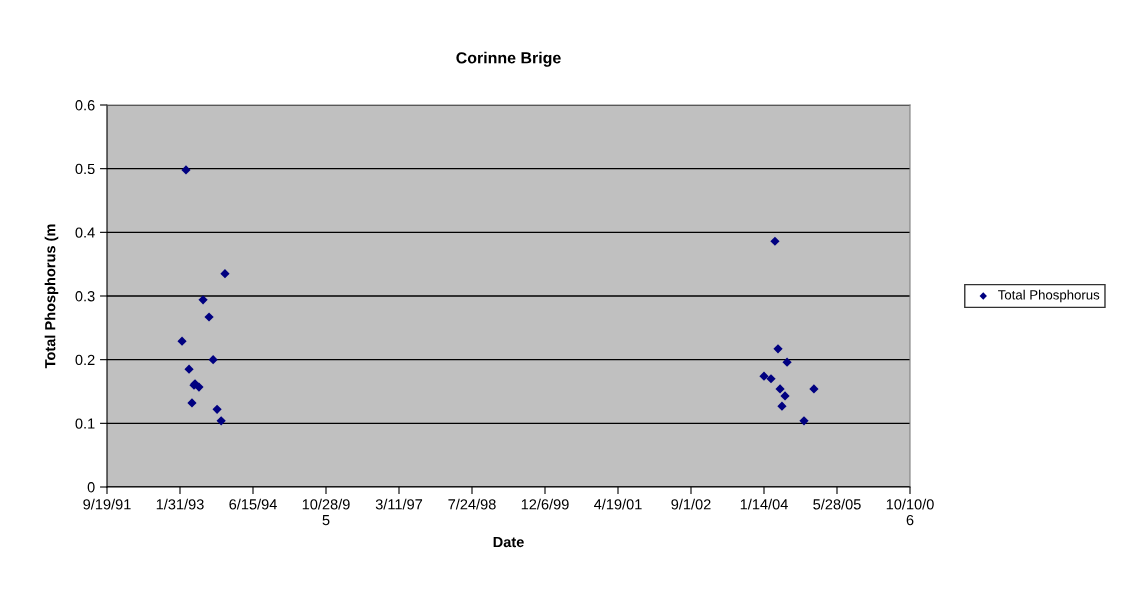 Image resolution: width=1135 pixels, height=599 pixels. What do you see at coordinates (51, 296) in the screenshot?
I see `y-axis-title: Total Phosphorus (m` at bounding box center [51, 296].